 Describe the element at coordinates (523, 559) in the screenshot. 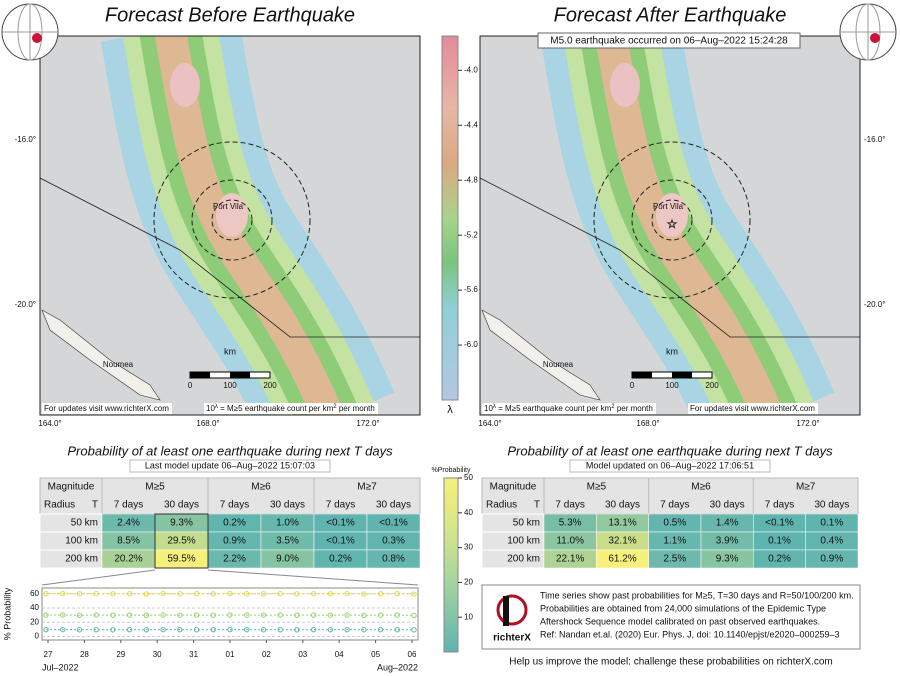

I see `row-header: 200 km` at that location.